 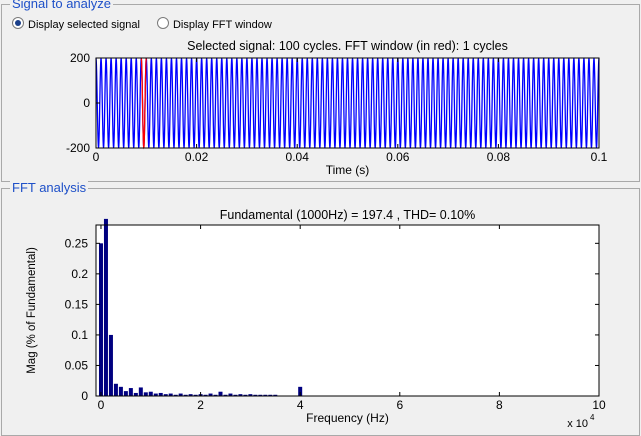 I want to click on signal-x-tick-label: 0.02, so click(x=197, y=157).